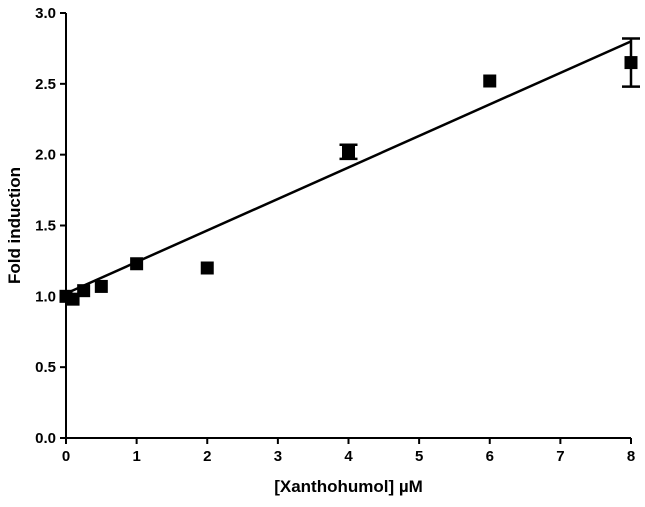 This screenshot has height=507, width=645. I want to click on y-tick-label: 2.0, so click(45, 155).